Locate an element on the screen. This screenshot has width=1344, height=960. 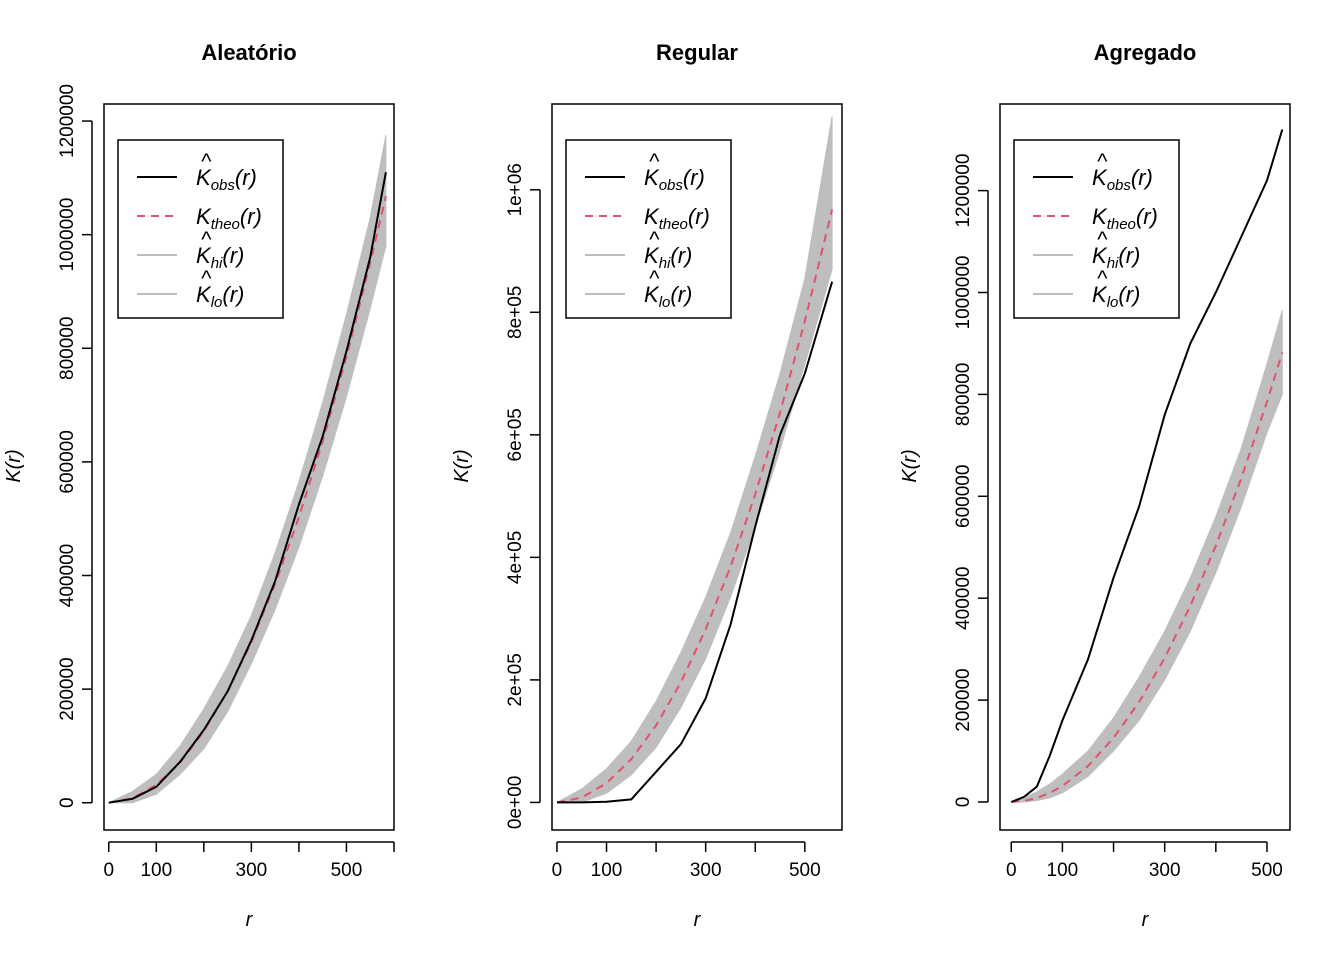
y-tick-label: 4e+05 is located at coordinates (515, 557).